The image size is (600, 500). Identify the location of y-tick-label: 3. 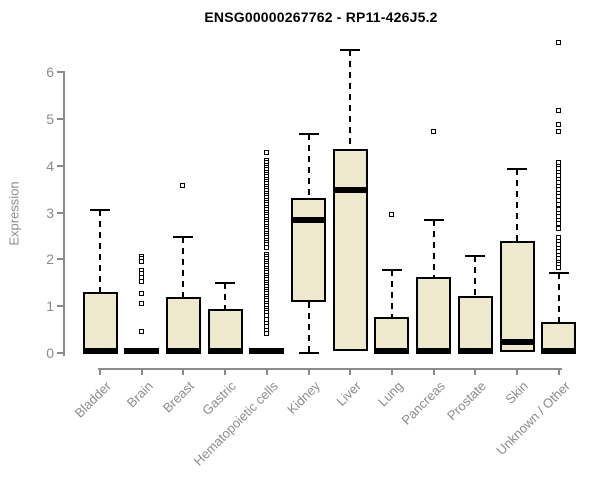
(50, 212).